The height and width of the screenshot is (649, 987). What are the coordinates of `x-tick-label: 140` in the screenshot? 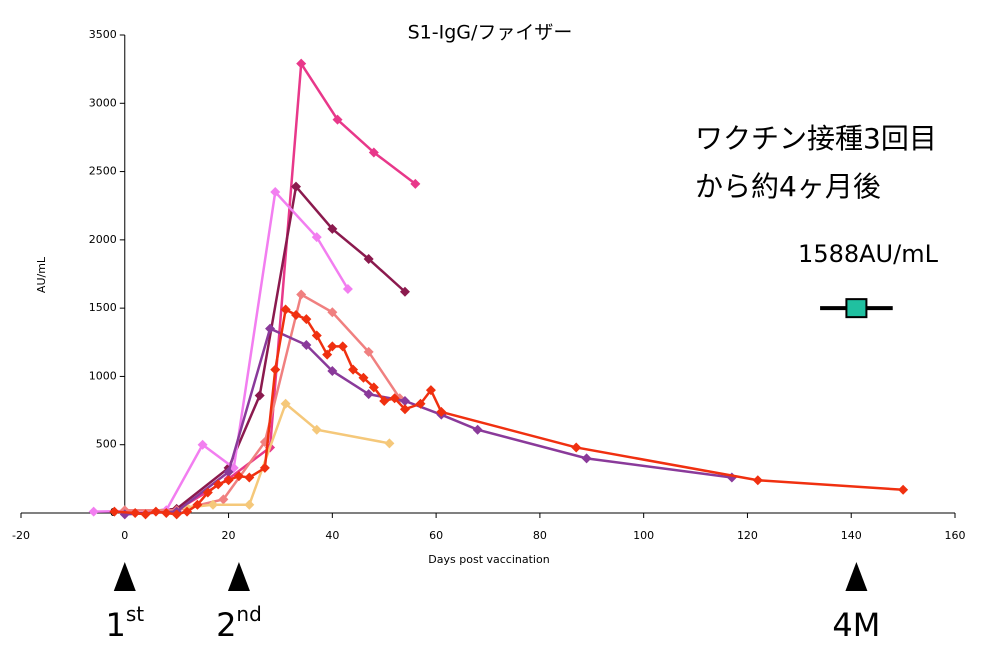 It's located at (851, 535).